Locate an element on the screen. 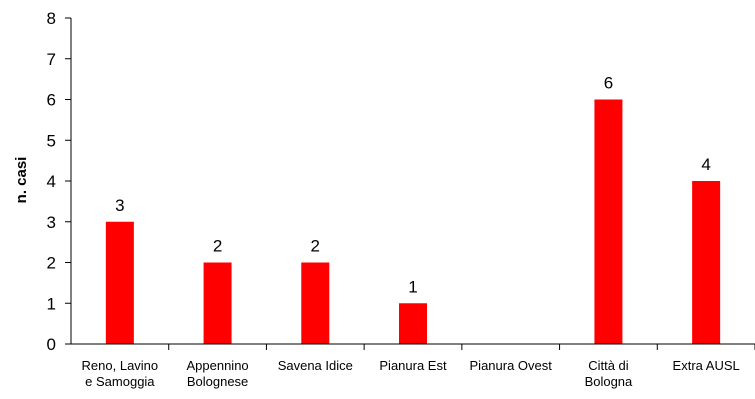 This screenshot has height=399, width=755. x-tick-label: Città di is located at coordinates (608, 365).